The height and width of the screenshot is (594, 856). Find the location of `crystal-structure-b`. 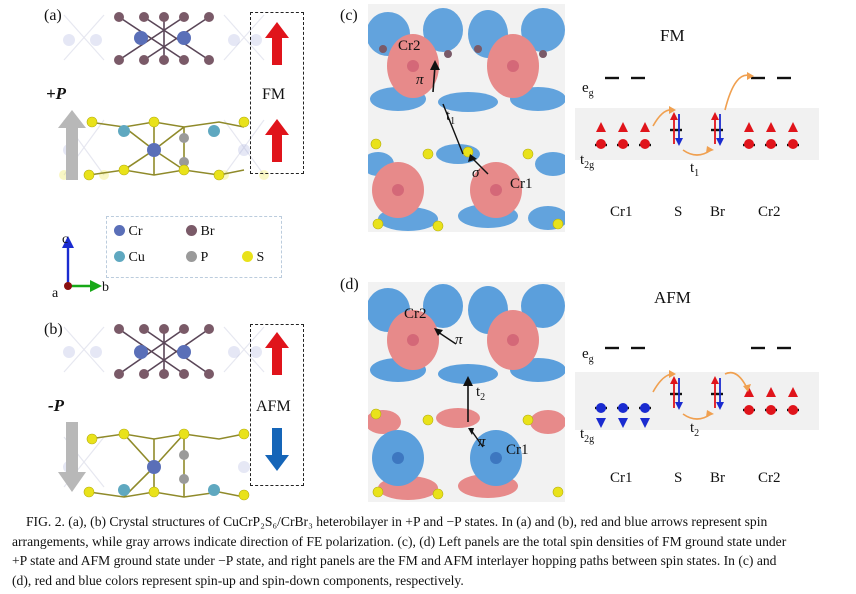

crystal-structure-b is located at coordinates (161, 412).